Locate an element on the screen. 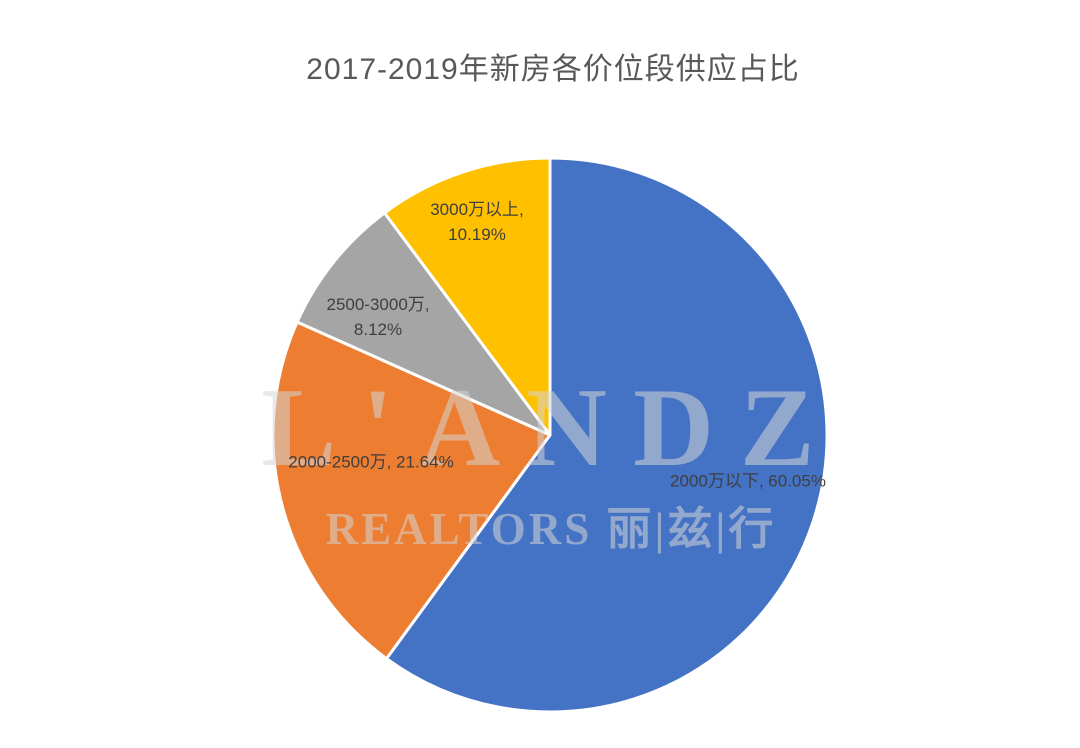  data-label-line: 2000-2500万, 21.64% is located at coordinates (371, 462).